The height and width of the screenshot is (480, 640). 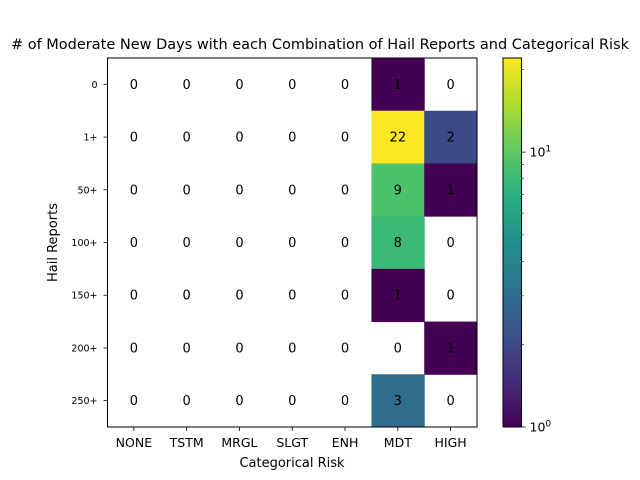 What do you see at coordinates (512, 242) in the screenshot?
I see `colorbar` at bounding box center [512, 242].